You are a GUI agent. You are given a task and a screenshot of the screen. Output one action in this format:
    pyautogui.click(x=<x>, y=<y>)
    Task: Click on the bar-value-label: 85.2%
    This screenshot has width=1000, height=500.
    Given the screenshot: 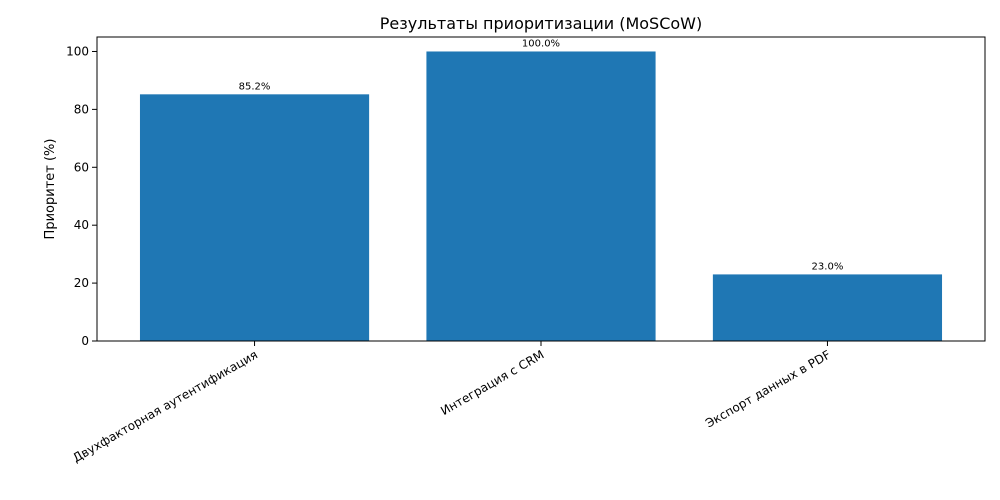 What is the action you would take?
    pyautogui.click(x=255, y=86)
    